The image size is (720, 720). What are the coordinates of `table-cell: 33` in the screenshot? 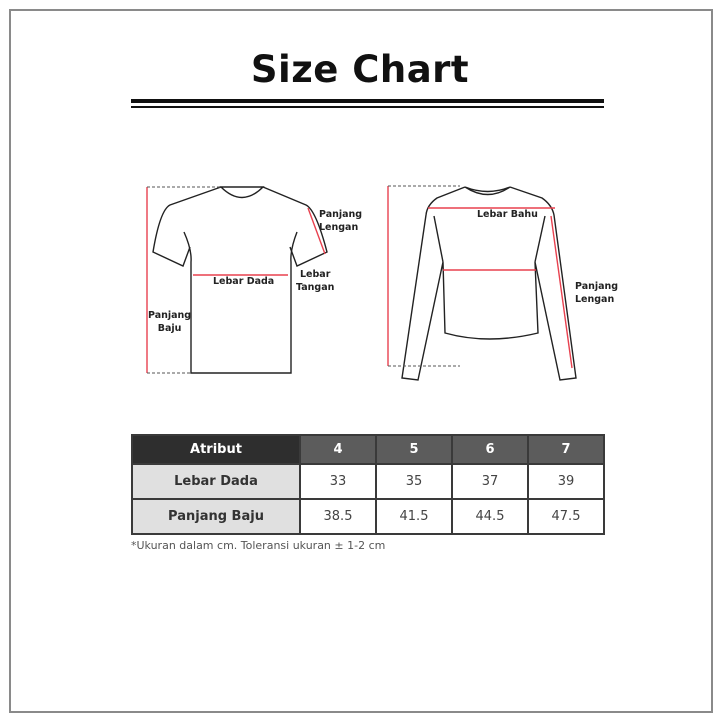 It's located at (338, 481).